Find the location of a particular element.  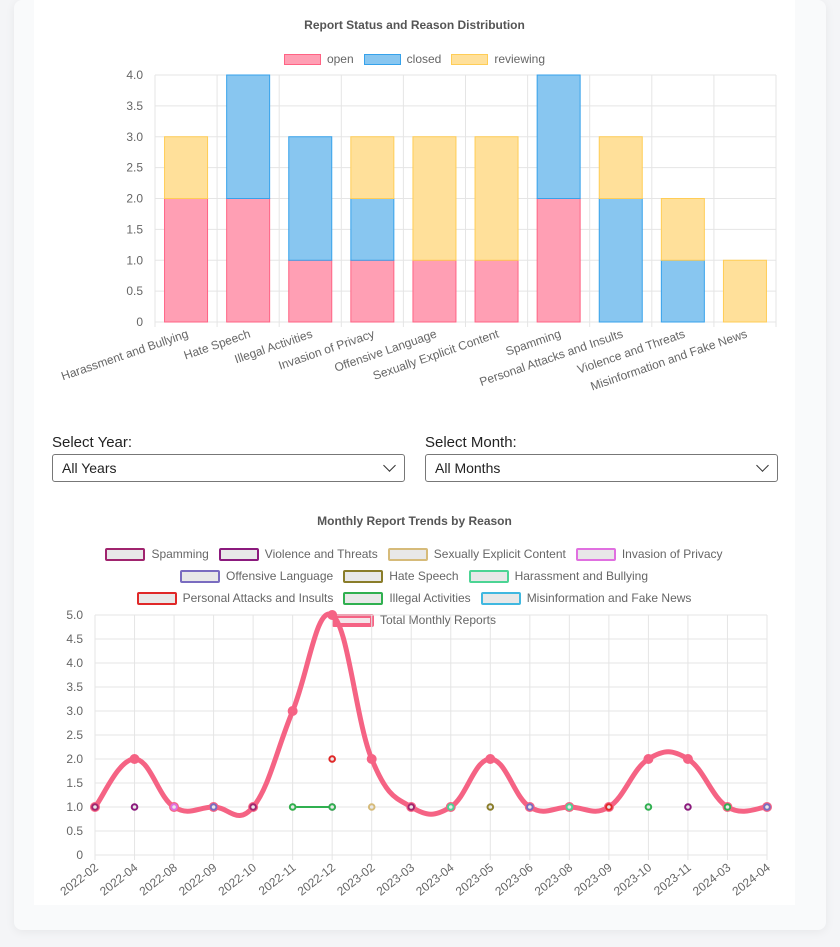

month-select-value: All Months is located at coordinates (468, 468).